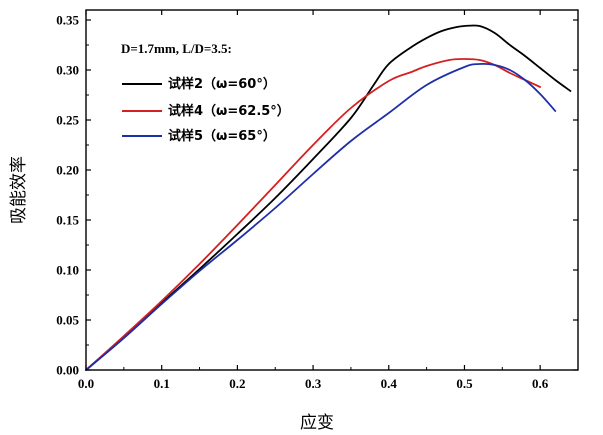  What do you see at coordinates (464, 383) in the screenshot?
I see `x-tick-label: 0.5` at bounding box center [464, 383].